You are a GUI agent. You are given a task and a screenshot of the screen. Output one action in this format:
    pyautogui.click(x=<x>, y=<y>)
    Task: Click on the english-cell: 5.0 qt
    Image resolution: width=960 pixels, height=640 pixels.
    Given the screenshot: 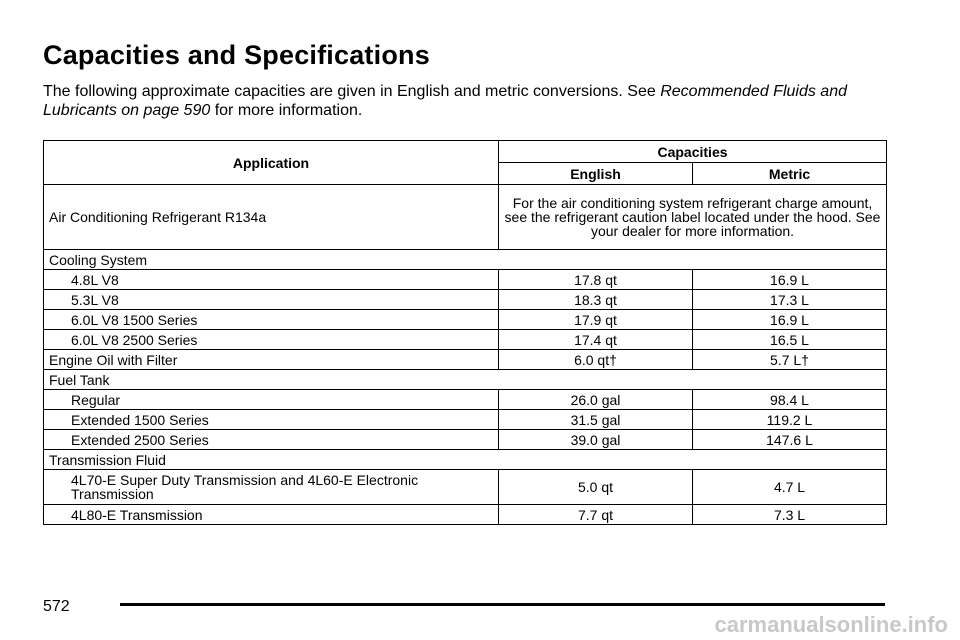 What is the action you would take?
    pyautogui.click(x=595, y=487)
    